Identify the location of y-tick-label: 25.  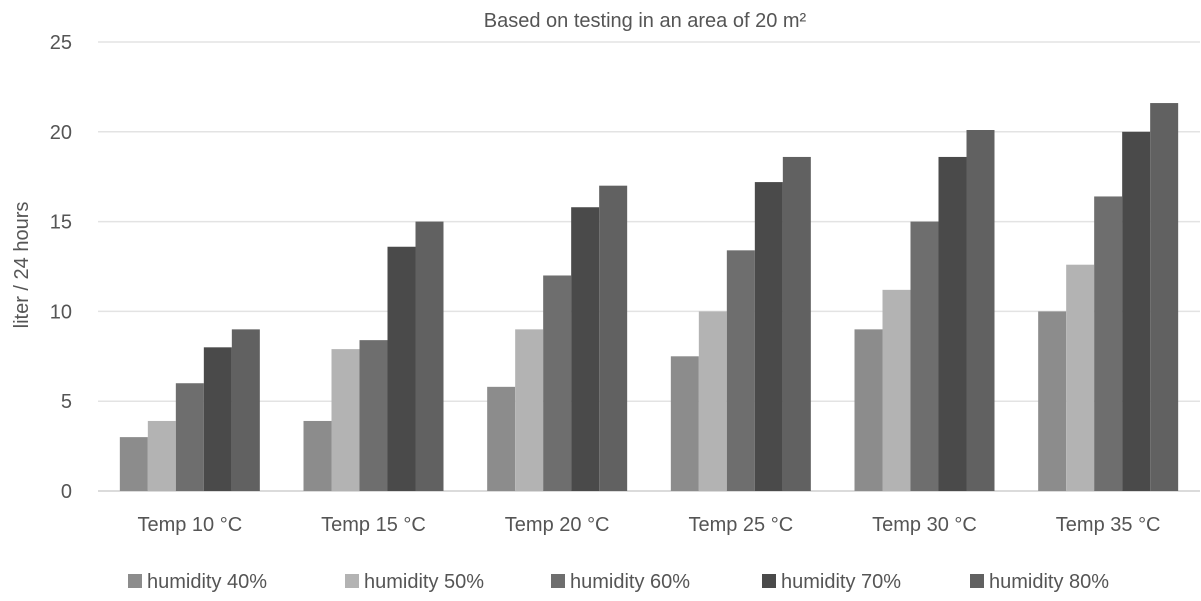
(61, 43).